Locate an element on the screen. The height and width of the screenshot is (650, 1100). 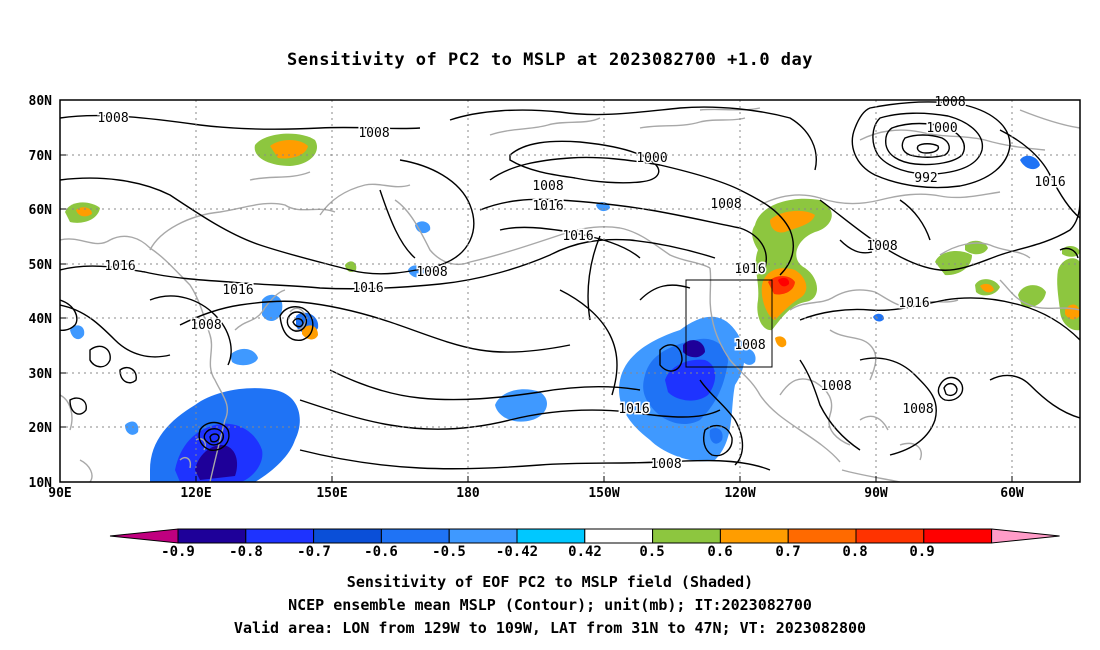
lon-label: 90W is located at coordinates (876, 493).